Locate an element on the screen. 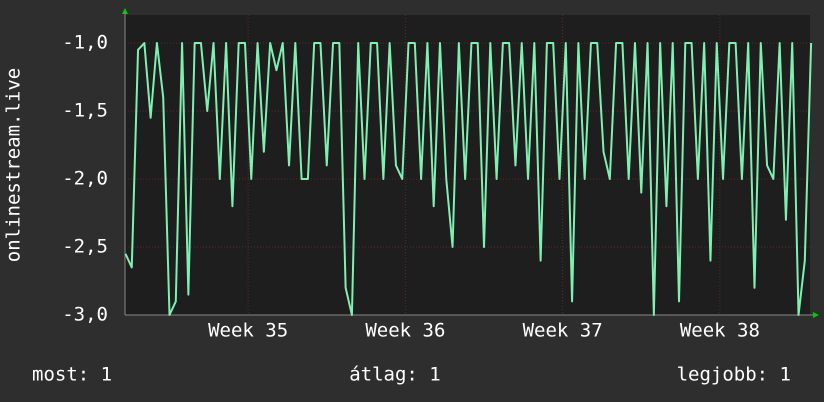 The width and height of the screenshot is (824, 402). y-axis-label: onlinestream.live is located at coordinates (14, 165).